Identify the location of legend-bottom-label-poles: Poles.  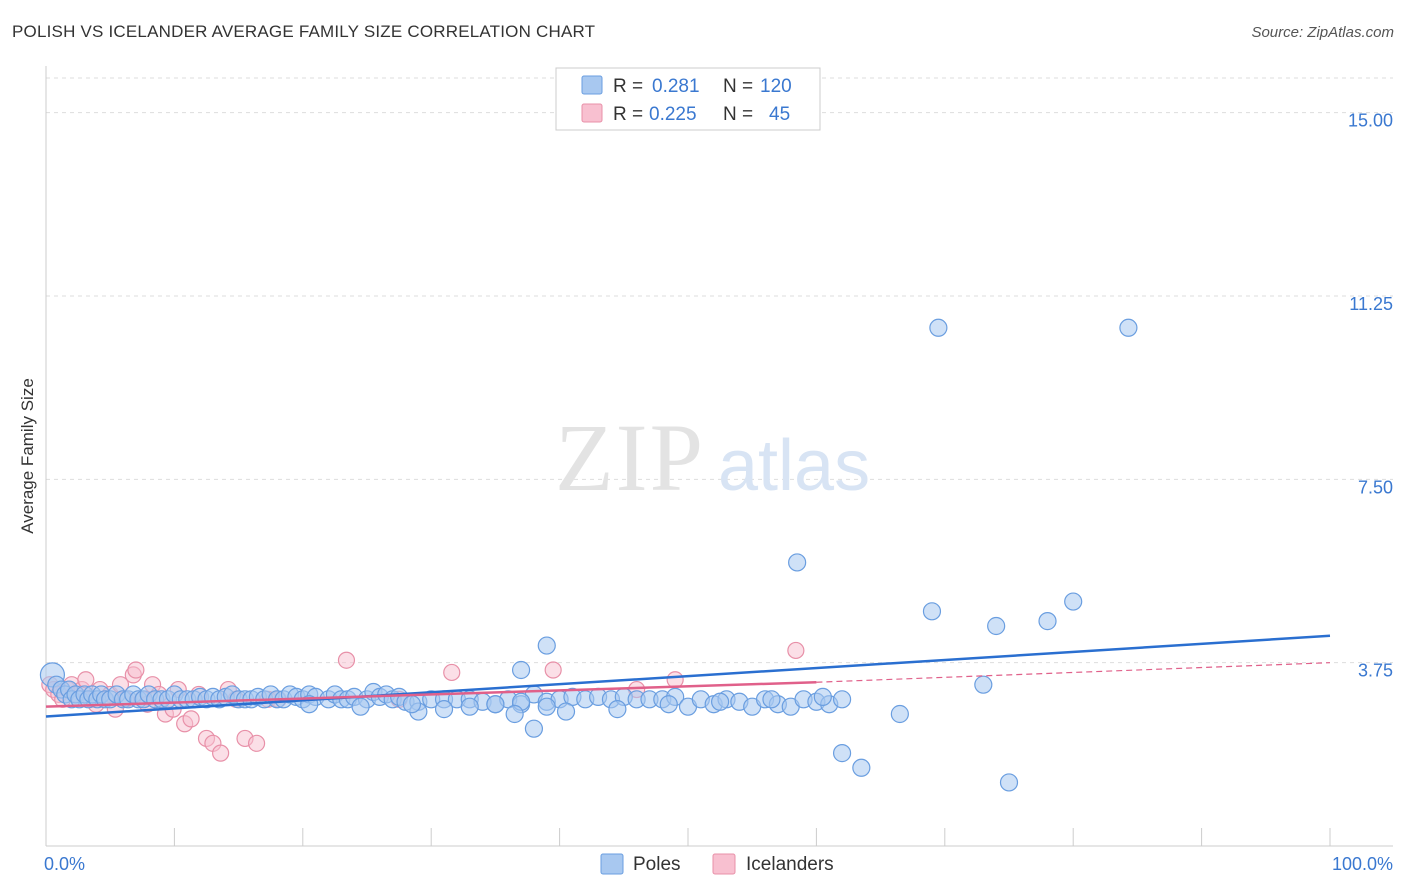
(657, 864).